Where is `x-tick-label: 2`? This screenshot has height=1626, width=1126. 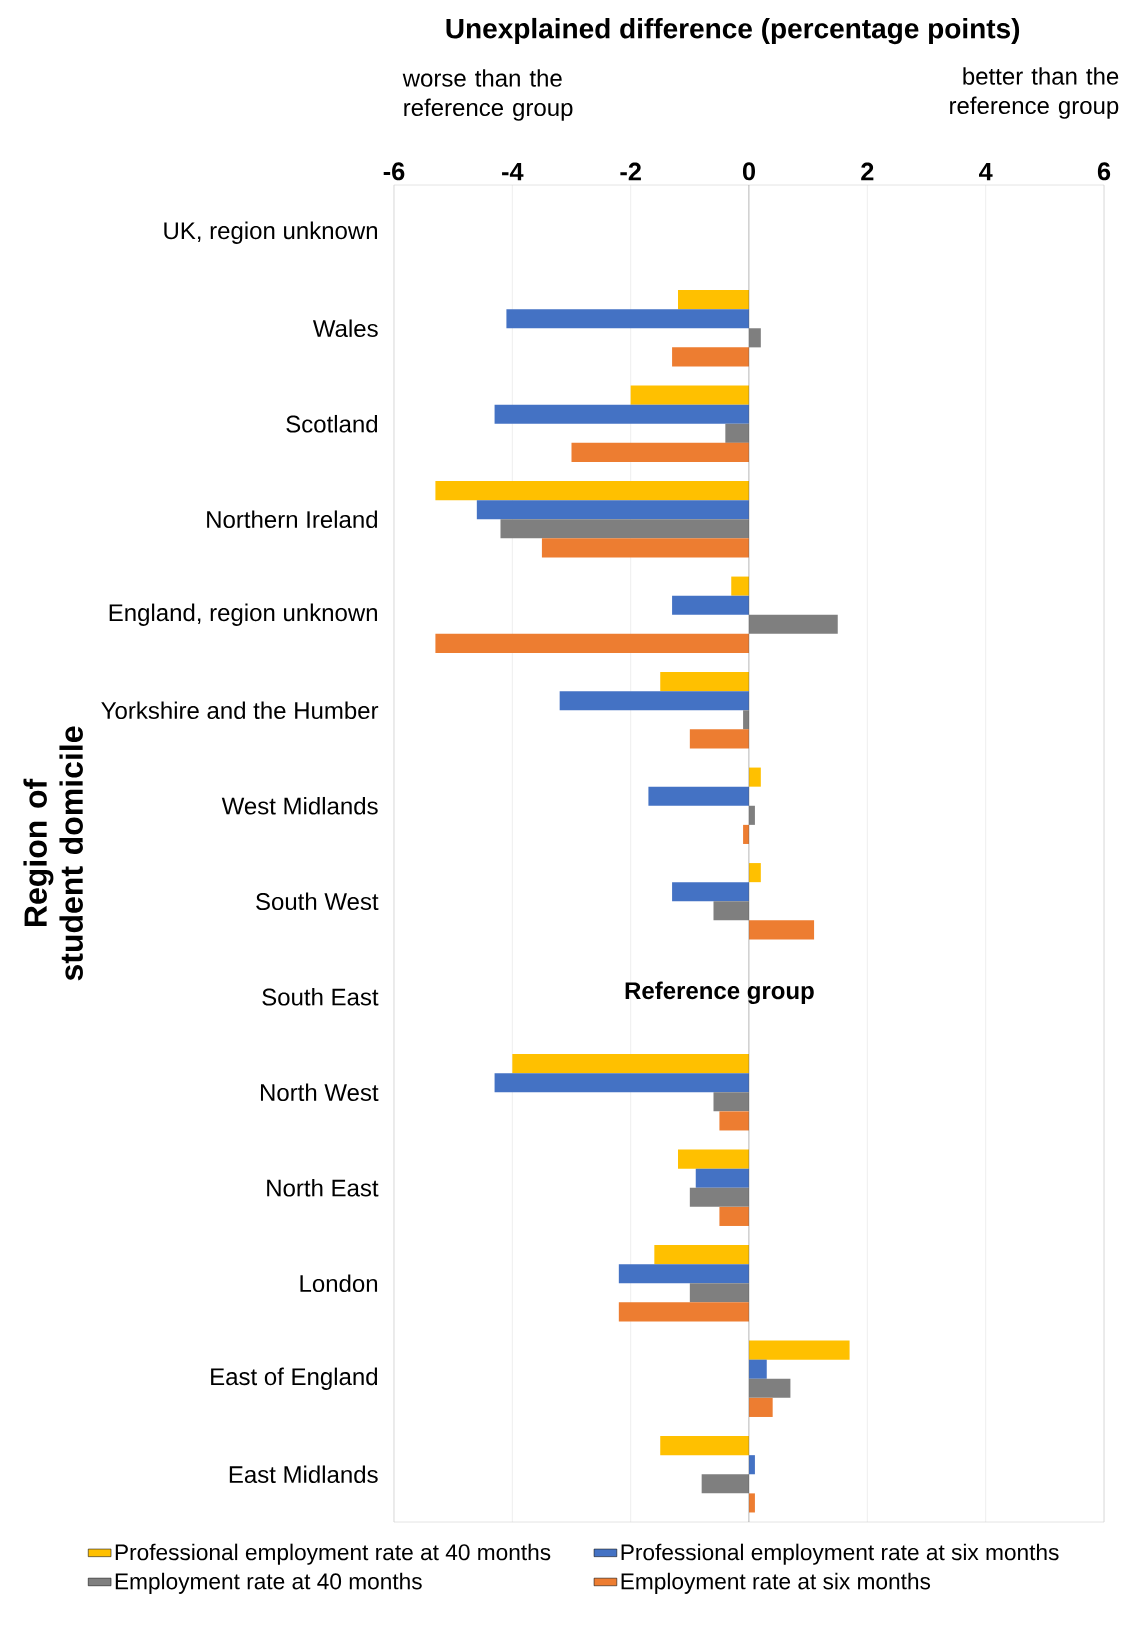 x-tick-label: 2 is located at coordinates (867, 171).